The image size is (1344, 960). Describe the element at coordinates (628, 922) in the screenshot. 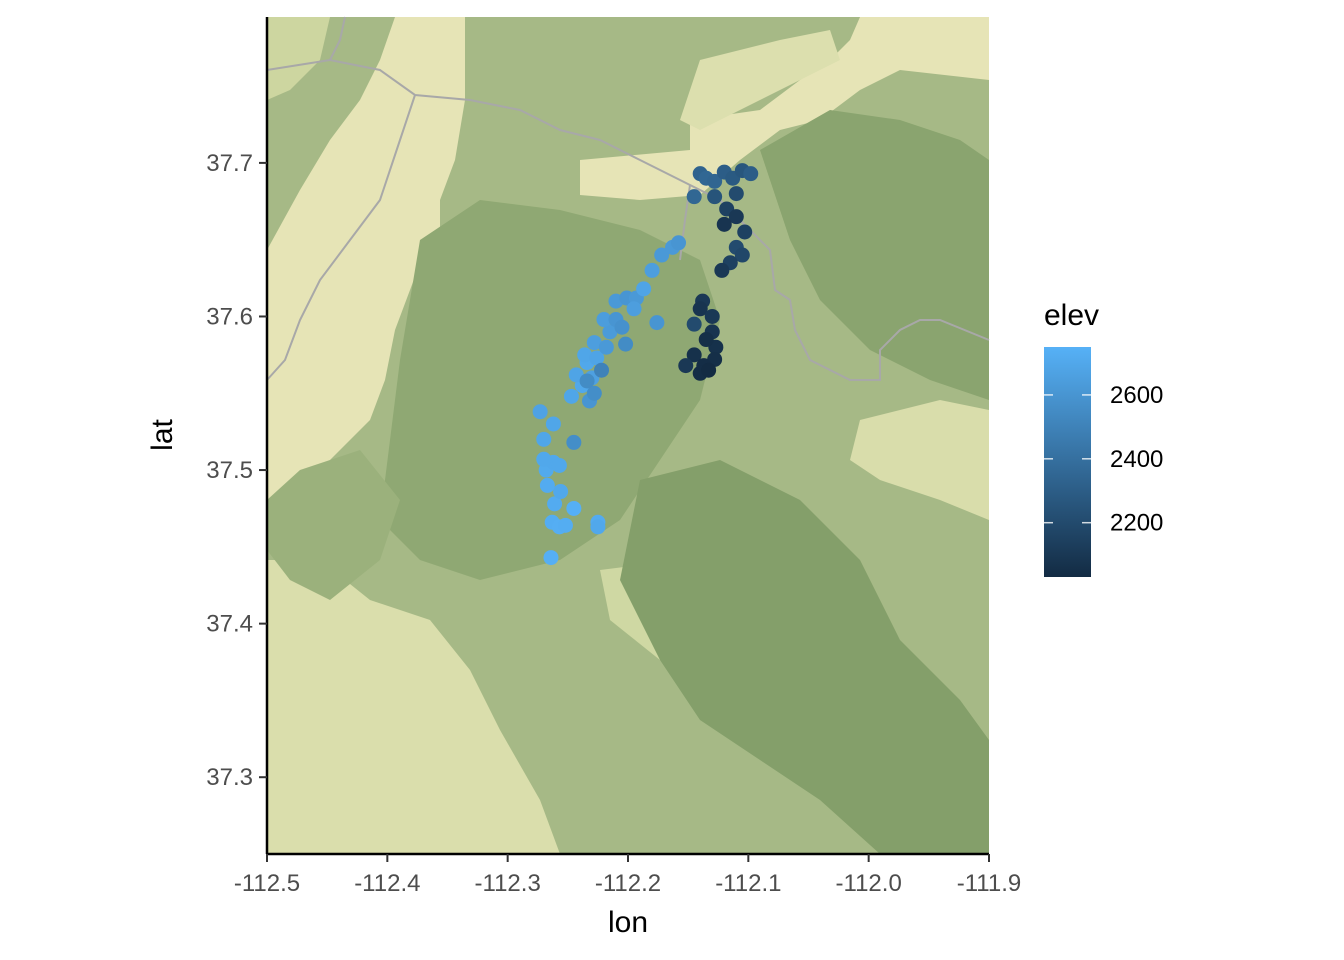

I see `x-axis-title: lon` at that location.